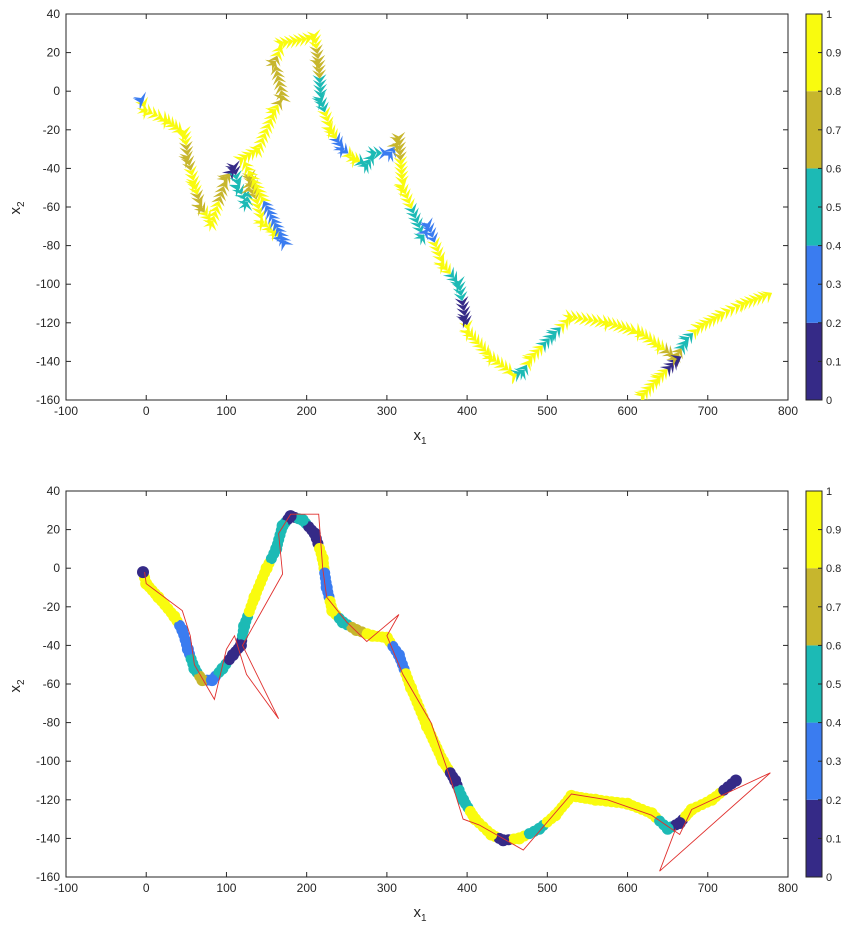 The width and height of the screenshot is (848, 929). I want to click on y-tick-label: -20, so click(52, 607).